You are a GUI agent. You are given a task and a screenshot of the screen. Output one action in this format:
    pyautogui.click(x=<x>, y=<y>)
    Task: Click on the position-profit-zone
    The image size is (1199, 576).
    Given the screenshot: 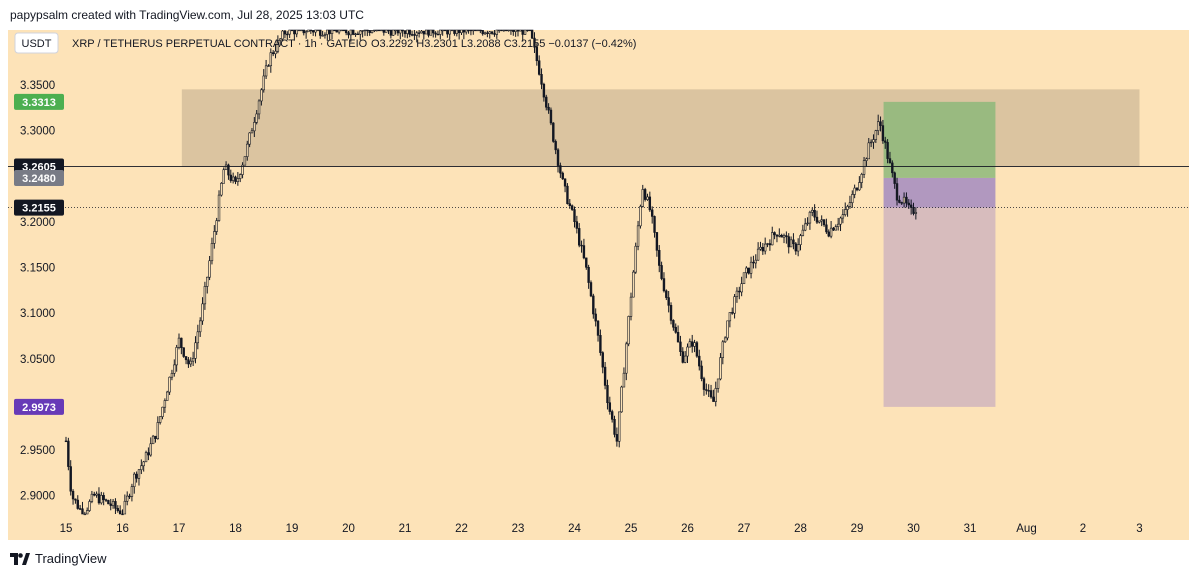 What is the action you would take?
    pyautogui.click(x=939, y=139)
    